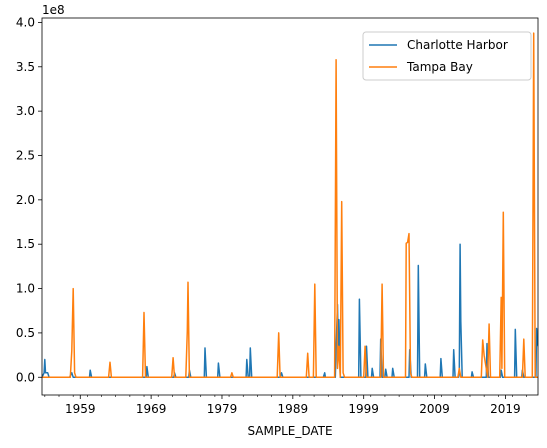 This screenshot has width=547, height=448. I want to click on y-tick-label: 3.5, so click(25, 67).